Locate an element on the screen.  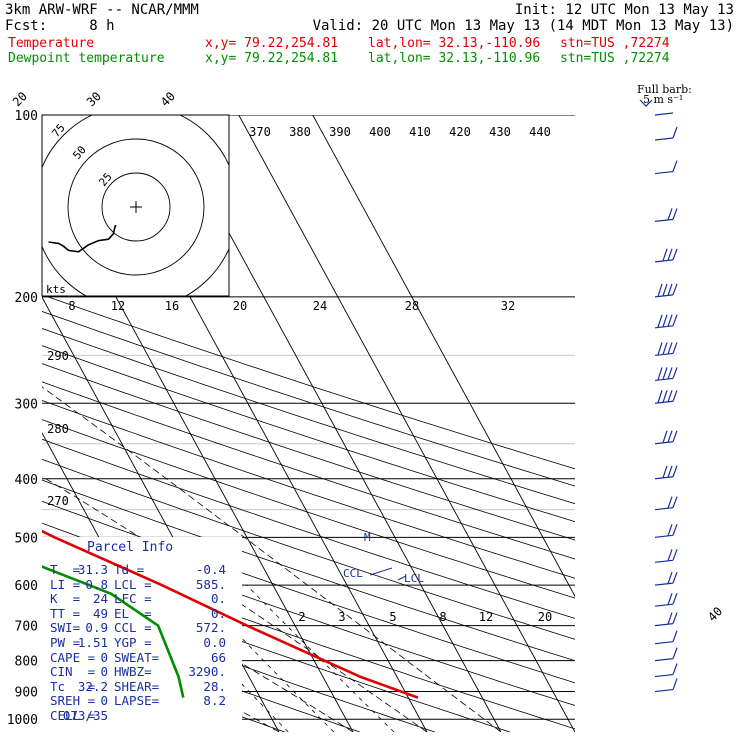
hodograph-rings is located at coordinates (135, 205).